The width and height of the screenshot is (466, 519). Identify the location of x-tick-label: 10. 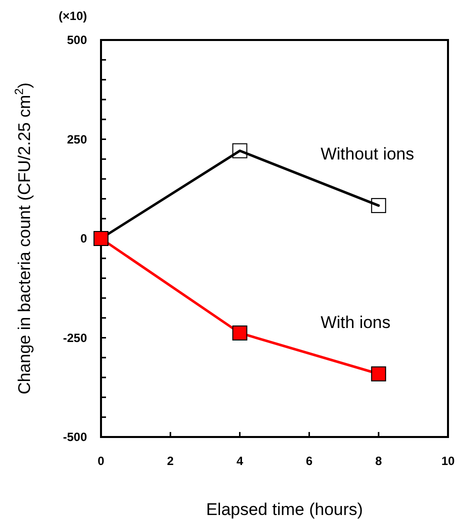
(448, 461).